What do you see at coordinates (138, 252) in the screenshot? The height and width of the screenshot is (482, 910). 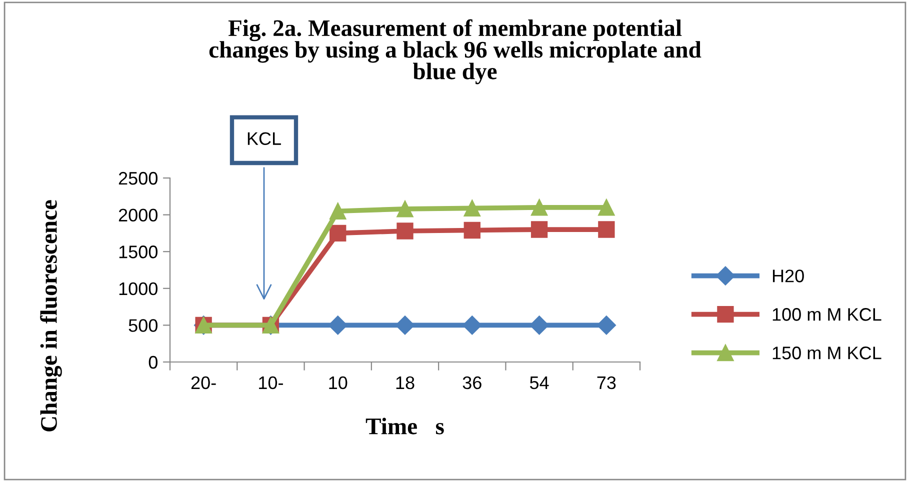 I see `y-tick-label: 1500` at bounding box center [138, 252].